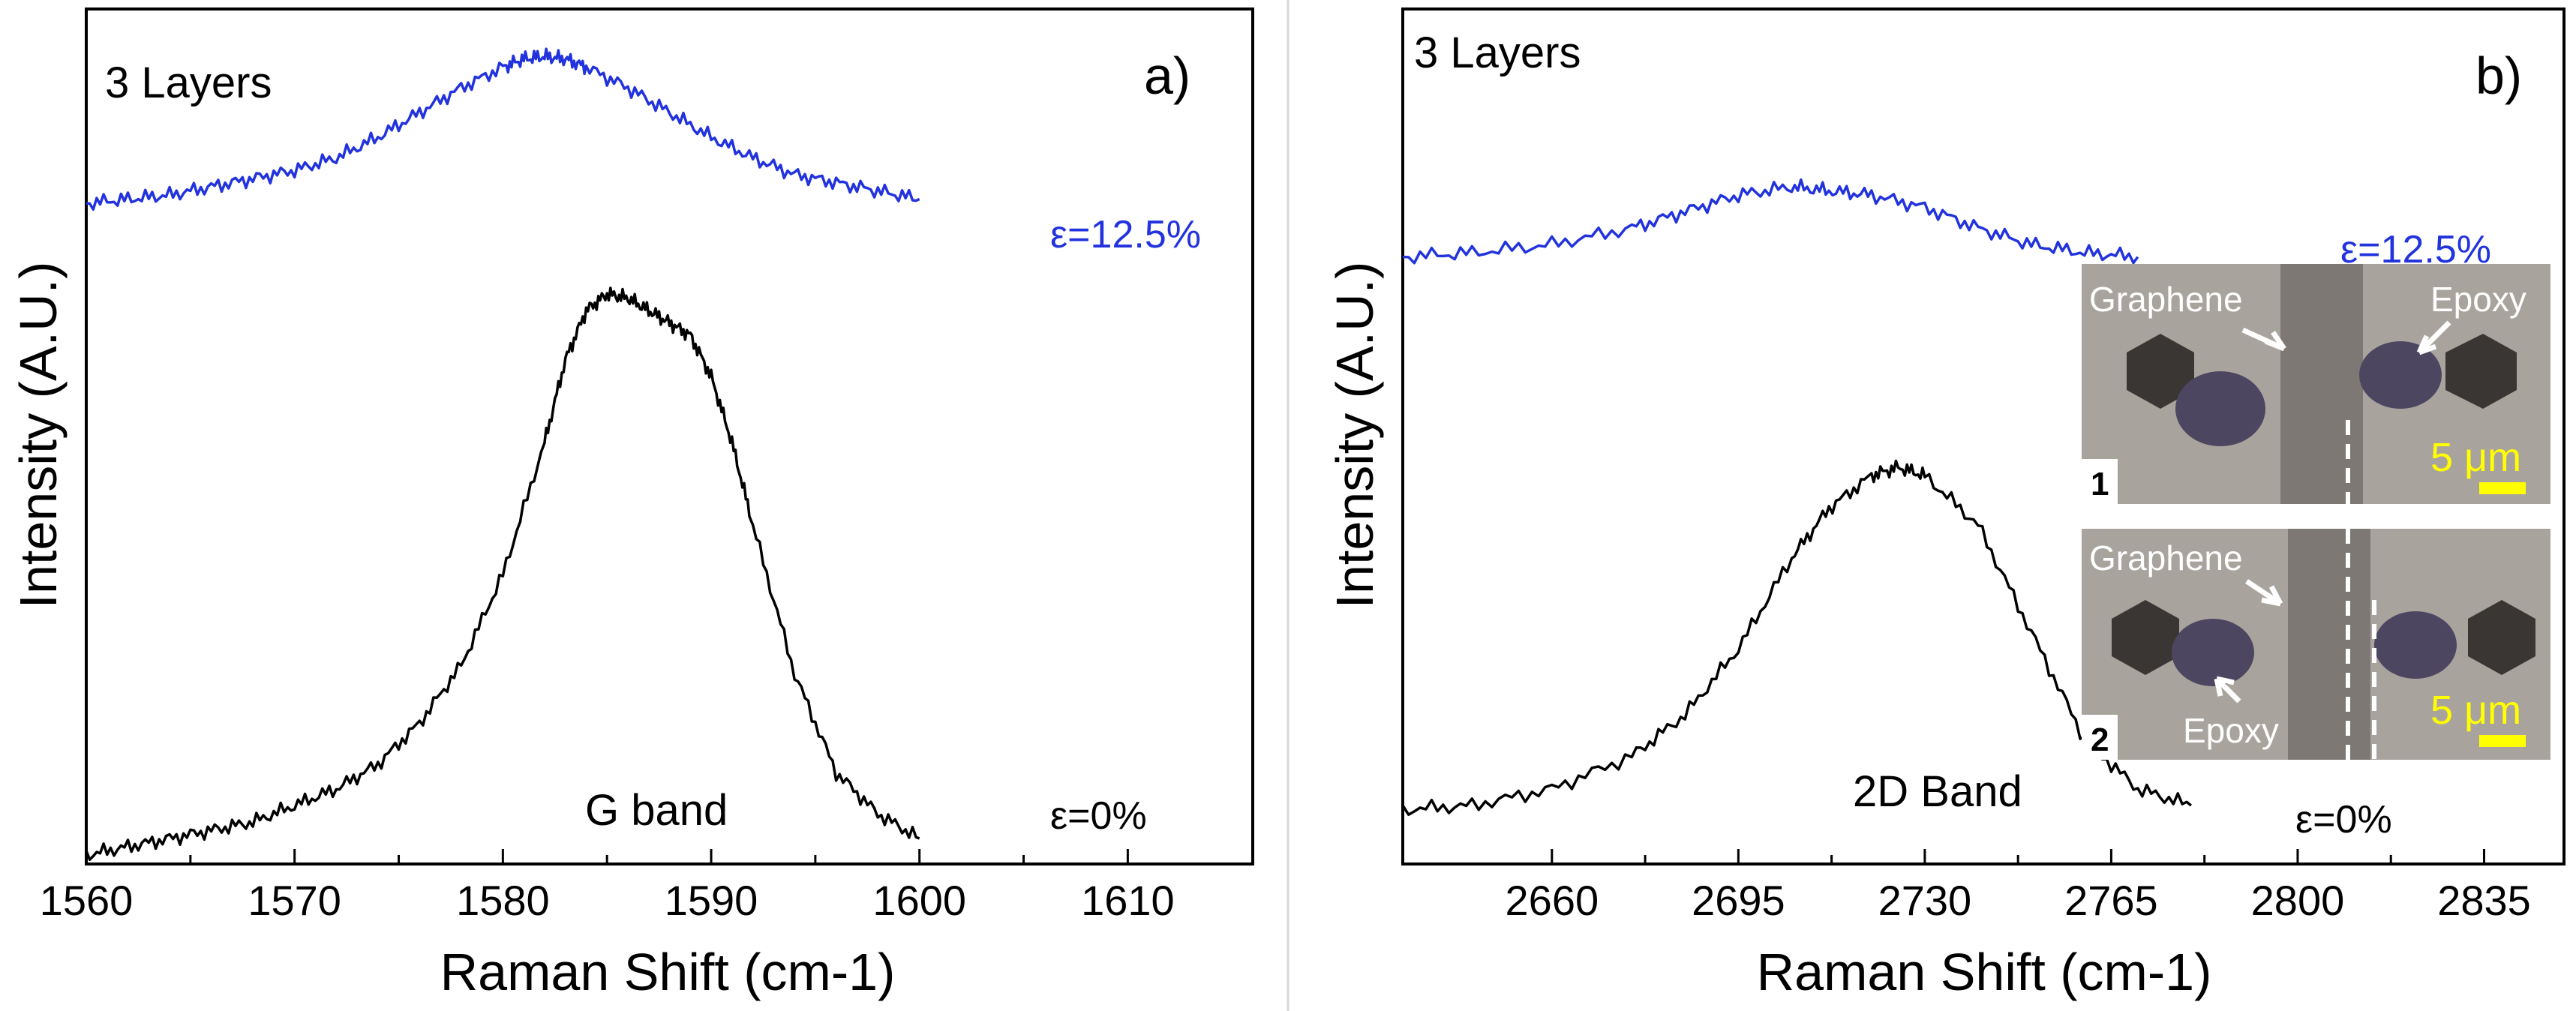 The height and width of the screenshot is (1011, 2576). I want to click on x-tick-label: 1610, so click(1128, 900).